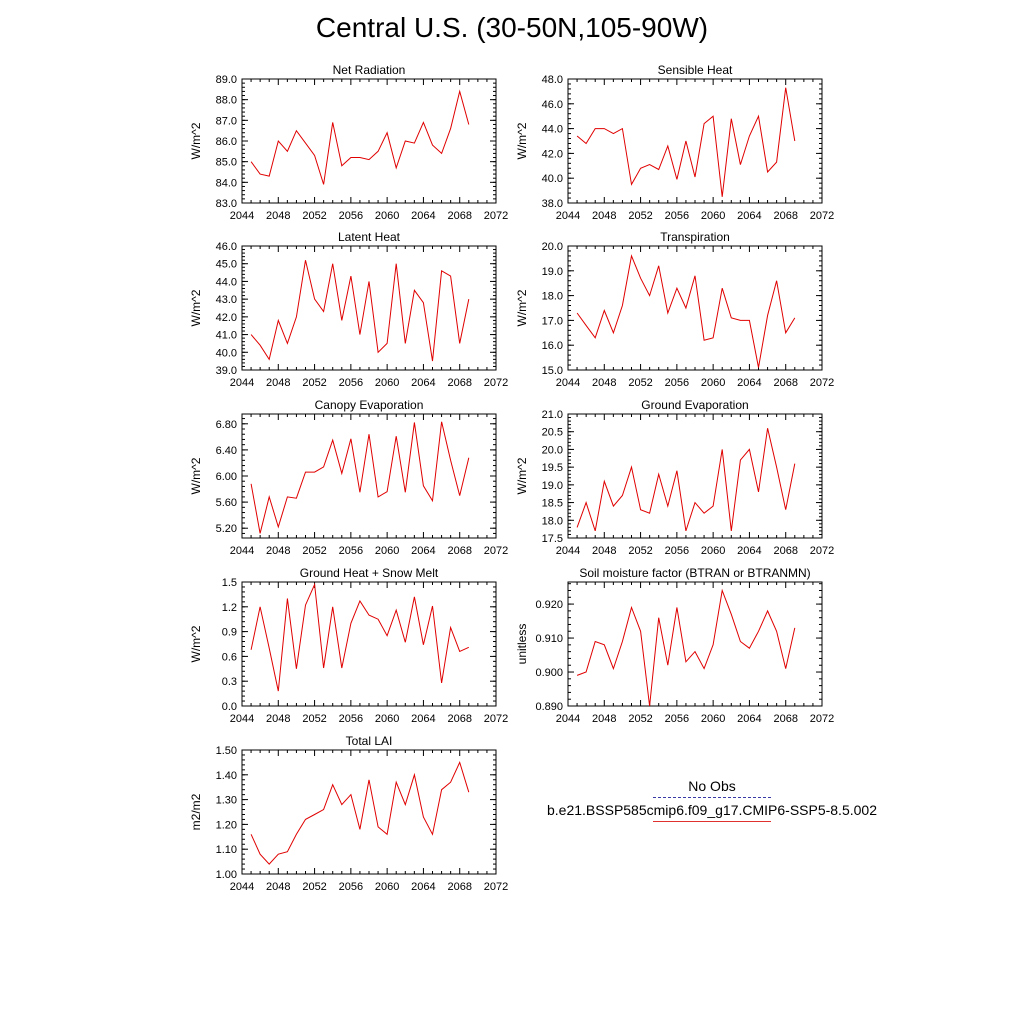 The image size is (1024, 1024). What do you see at coordinates (369, 741) in the screenshot?
I see `panel-title: Total LAI` at bounding box center [369, 741].